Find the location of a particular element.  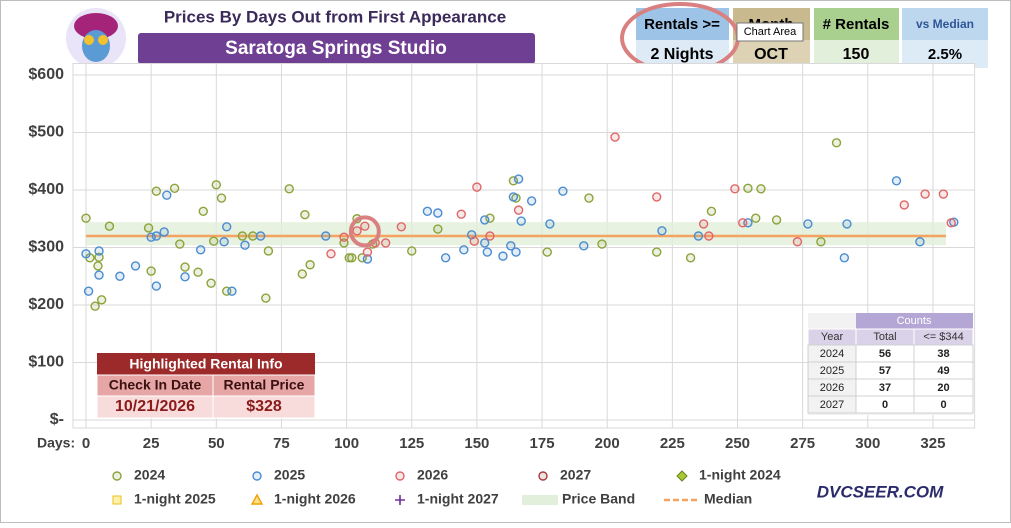

table-cell is located at coordinates (264, 407).